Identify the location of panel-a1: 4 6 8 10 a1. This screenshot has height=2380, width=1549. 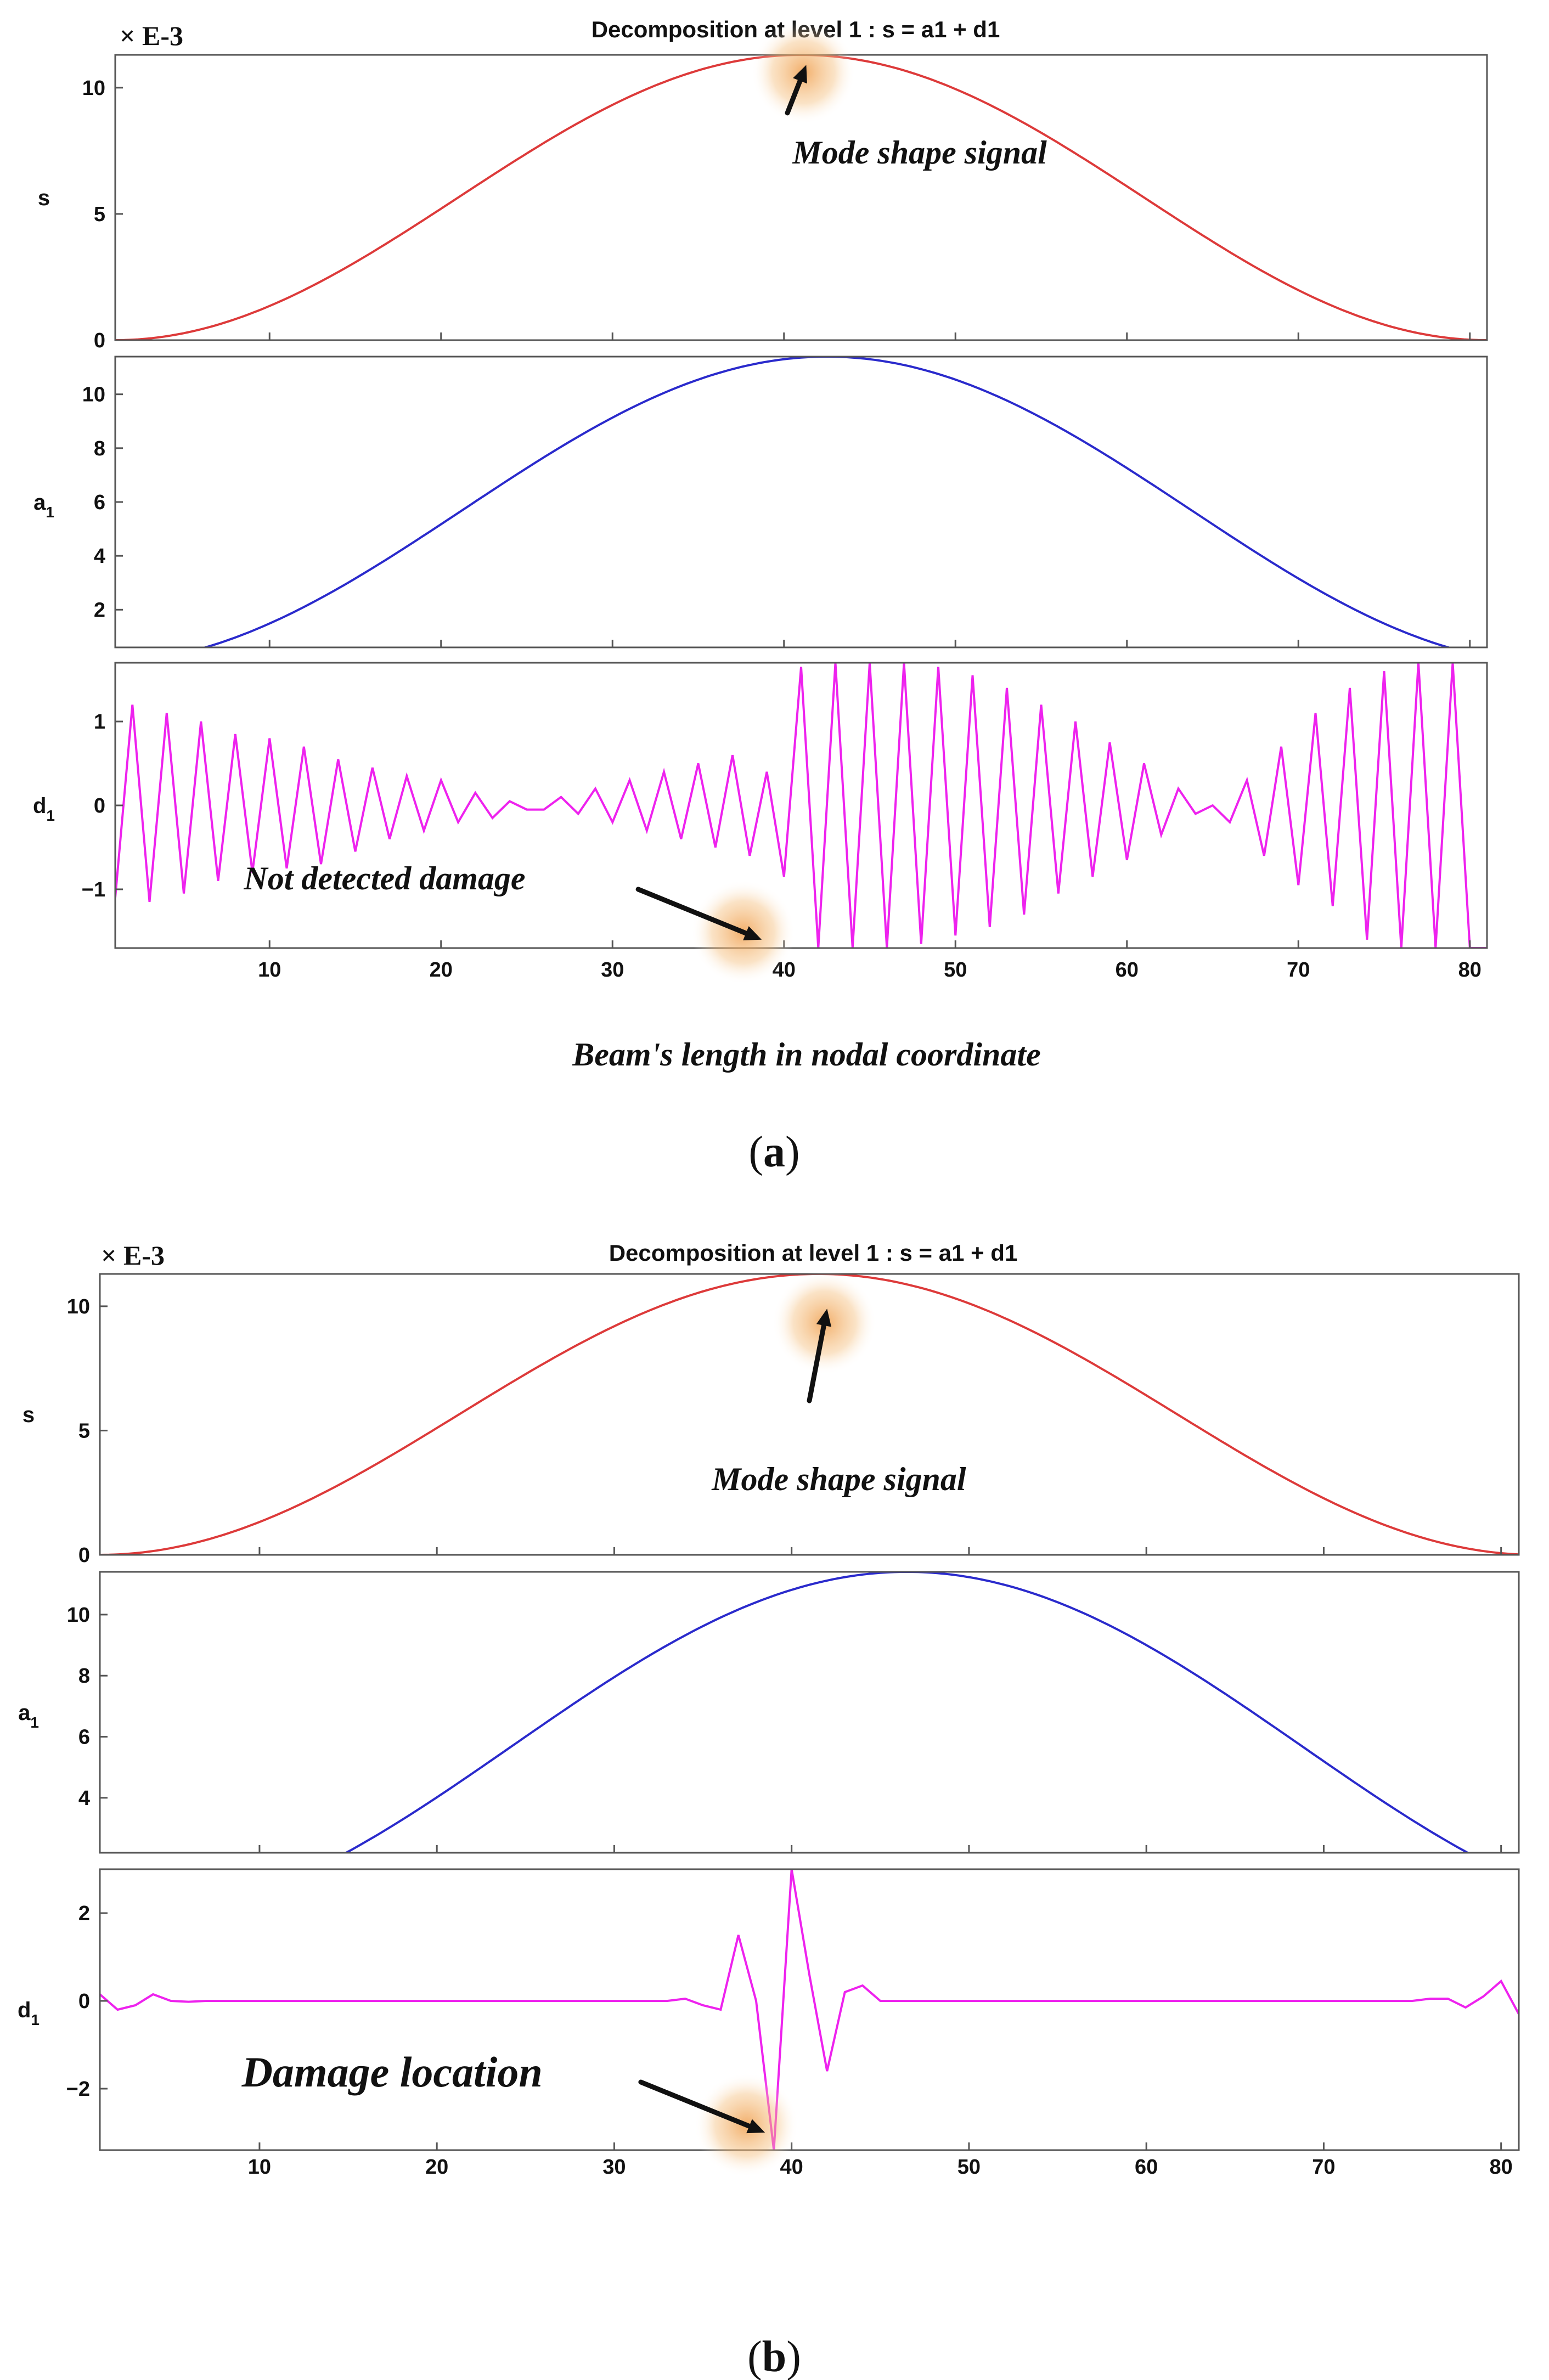
(769, 1713).